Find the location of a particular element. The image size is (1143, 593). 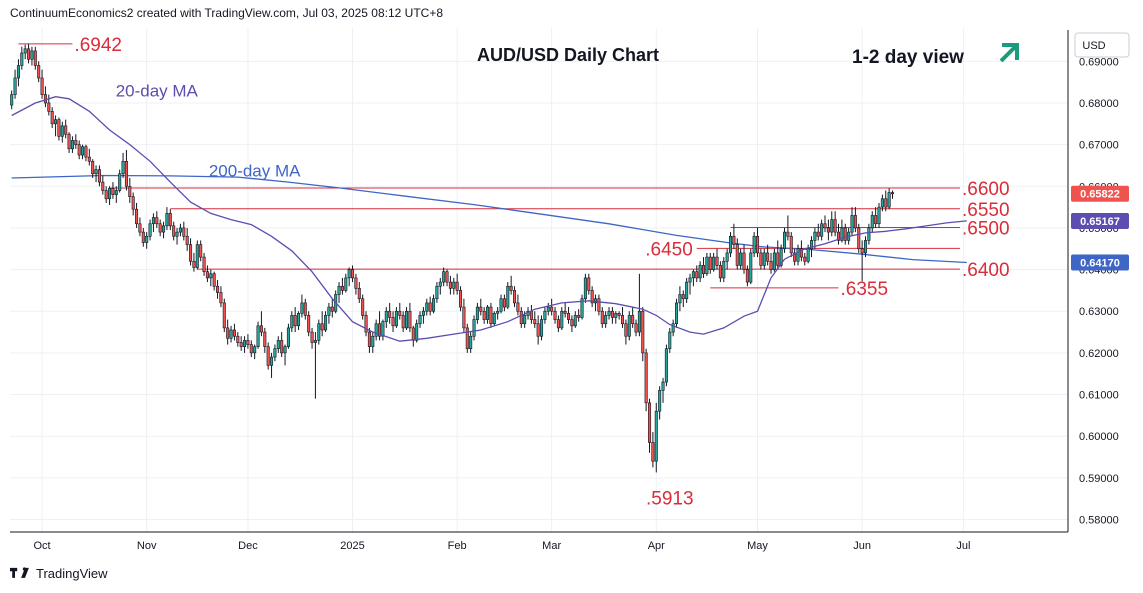

ma200-line is located at coordinates (489, 219).